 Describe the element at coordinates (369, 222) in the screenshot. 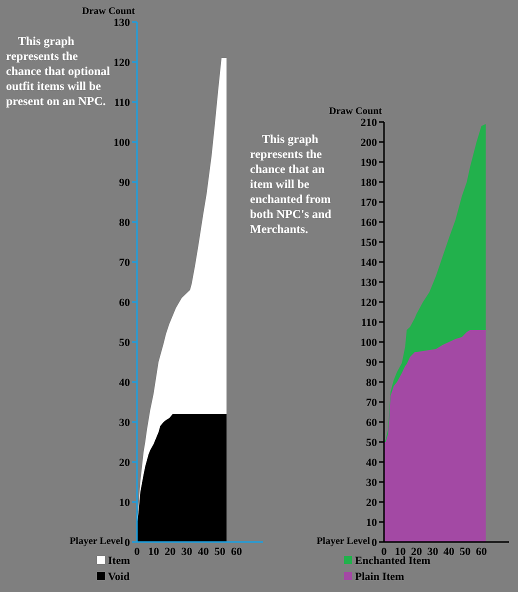

I see `y-tick-label: 160` at that location.